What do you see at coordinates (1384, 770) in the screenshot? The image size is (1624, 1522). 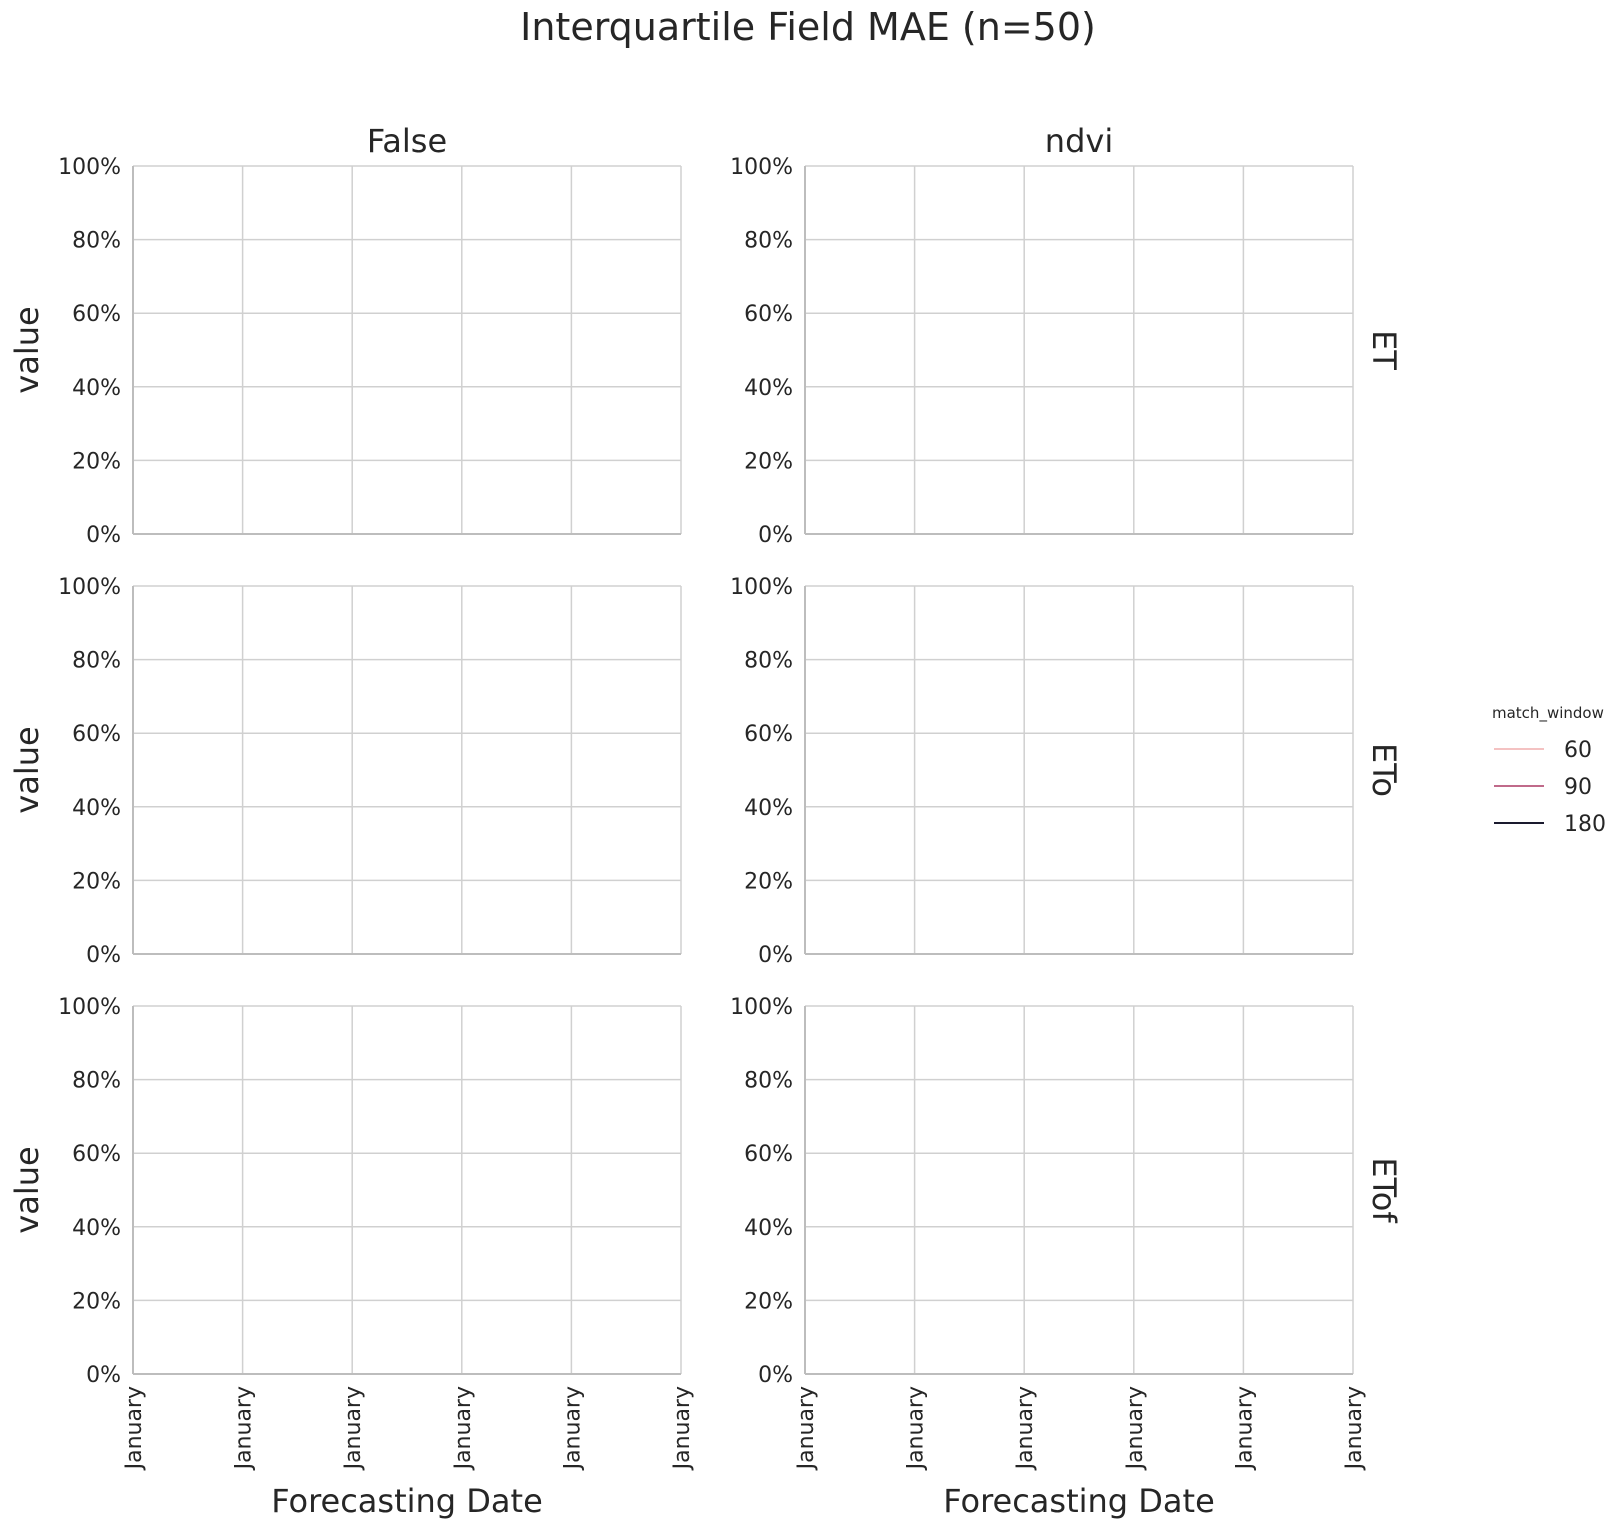 I see `facet-row-title: ETo` at bounding box center [1384, 770].